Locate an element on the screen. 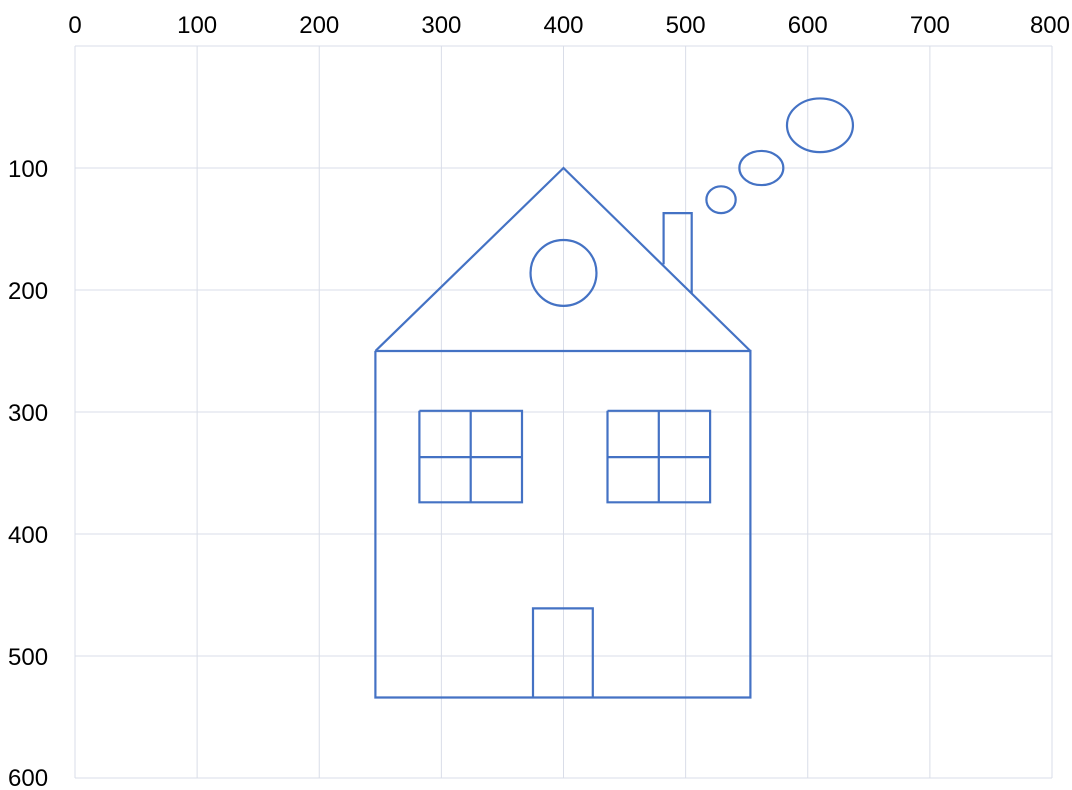  x-tick-label: 500 is located at coordinates (686, 25).